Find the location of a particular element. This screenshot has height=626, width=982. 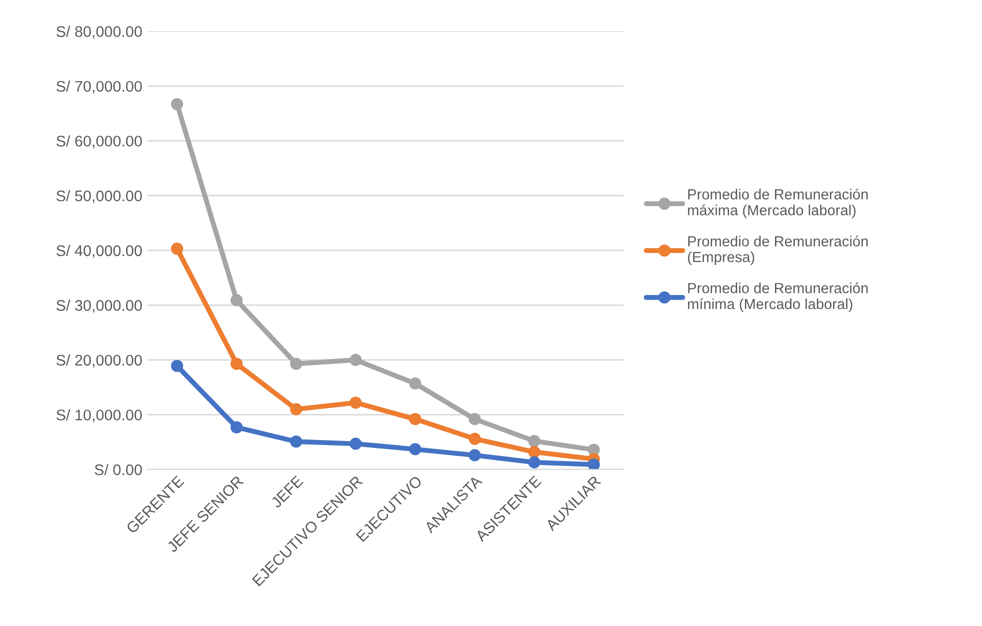

y-tick-label: S/ 30,000.00 is located at coordinates (99, 306).